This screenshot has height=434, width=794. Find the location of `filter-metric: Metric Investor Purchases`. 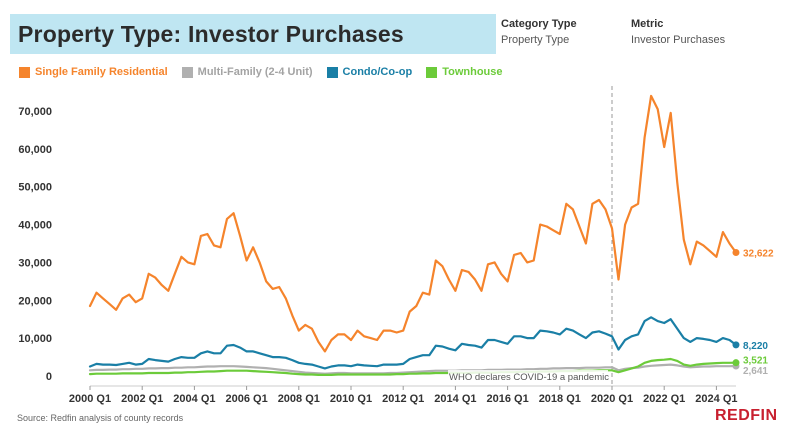

filter-metric: Metric Investor Purchases is located at coordinates (678, 32).